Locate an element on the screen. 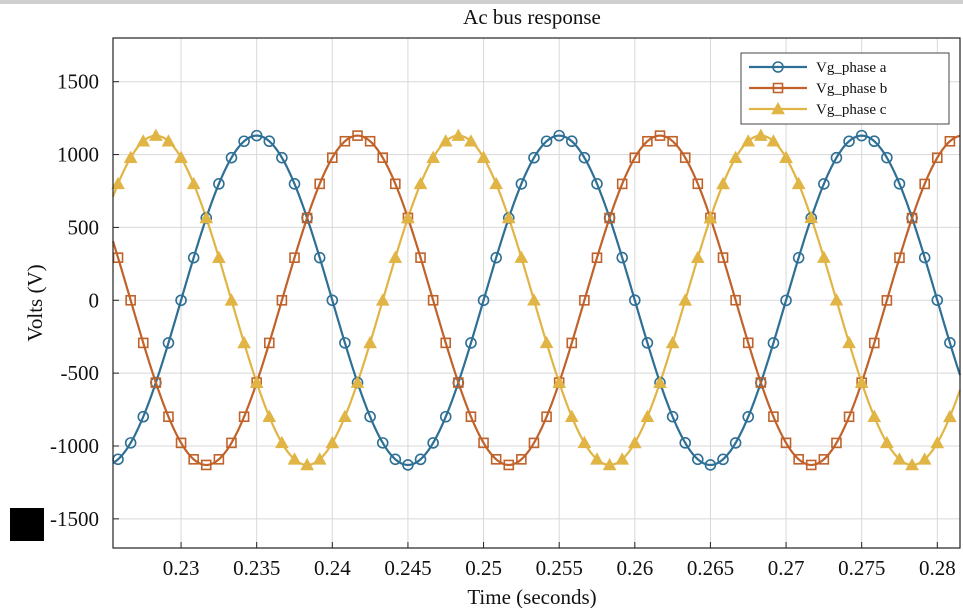 The image size is (963, 608). y-tick-label: 0 is located at coordinates (94, 300).